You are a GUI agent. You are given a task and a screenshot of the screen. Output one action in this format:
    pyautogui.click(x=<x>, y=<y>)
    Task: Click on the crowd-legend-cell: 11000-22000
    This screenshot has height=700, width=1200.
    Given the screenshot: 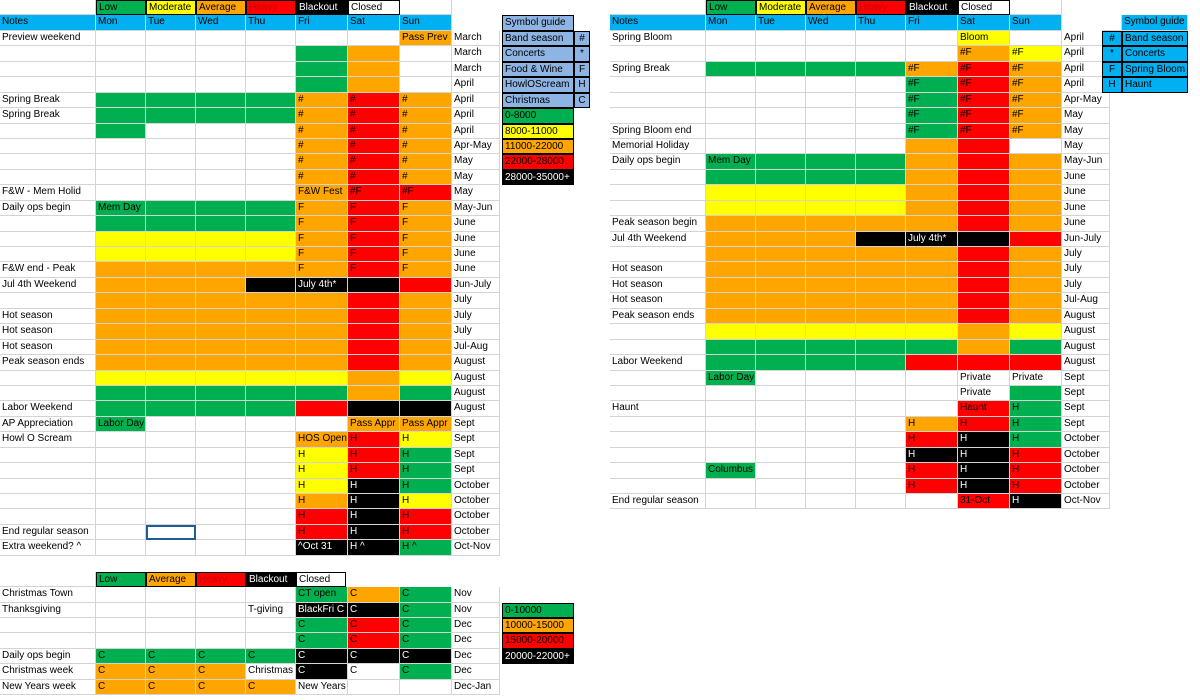 What is the action you would take?
    pyautogui.click(x=538, y=147)
    